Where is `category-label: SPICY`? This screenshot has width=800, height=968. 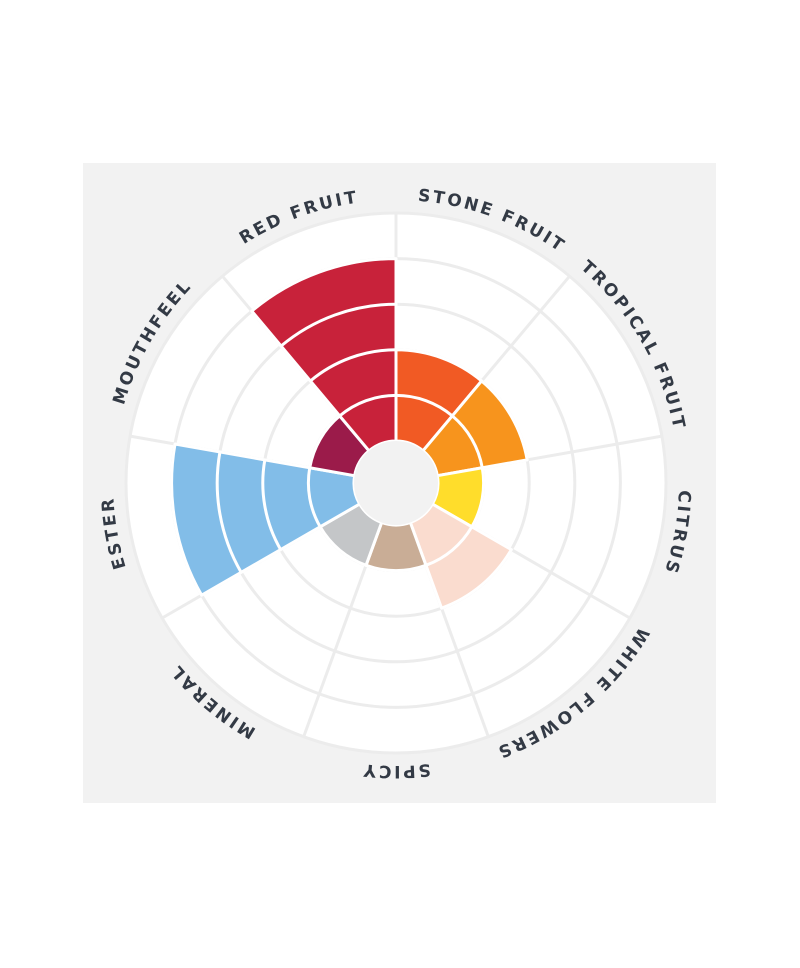
category-label: SPICY is located at coordinates (395, 770).